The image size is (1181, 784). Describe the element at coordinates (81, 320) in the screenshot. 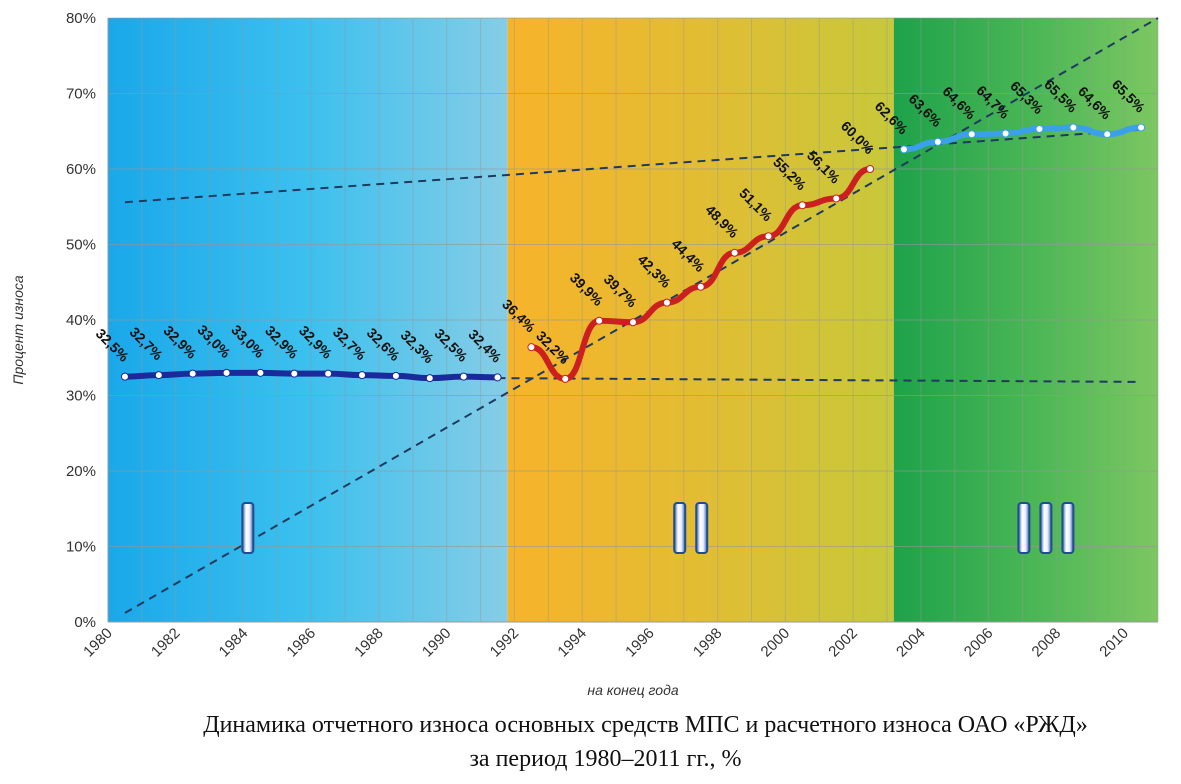

I see `y-tick-label: 40%` at that location.